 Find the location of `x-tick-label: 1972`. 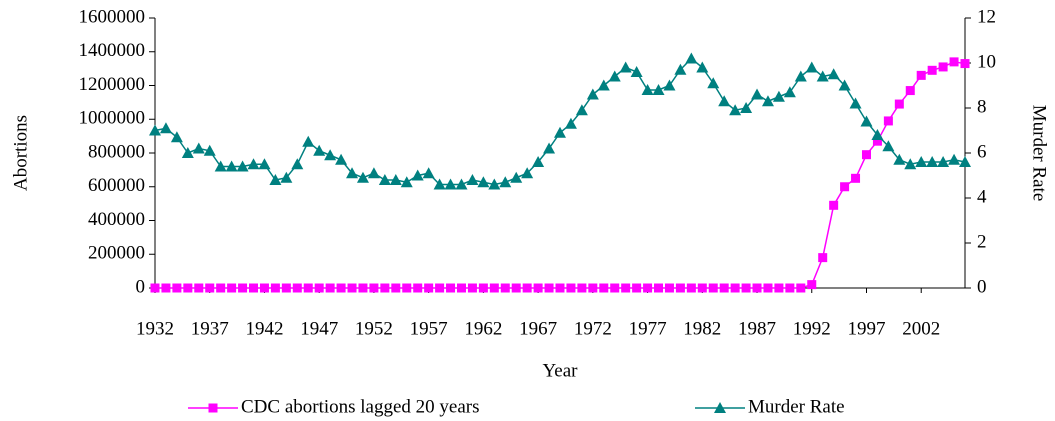

x-tick-label: 1972 is located at coordinates (593, 328).